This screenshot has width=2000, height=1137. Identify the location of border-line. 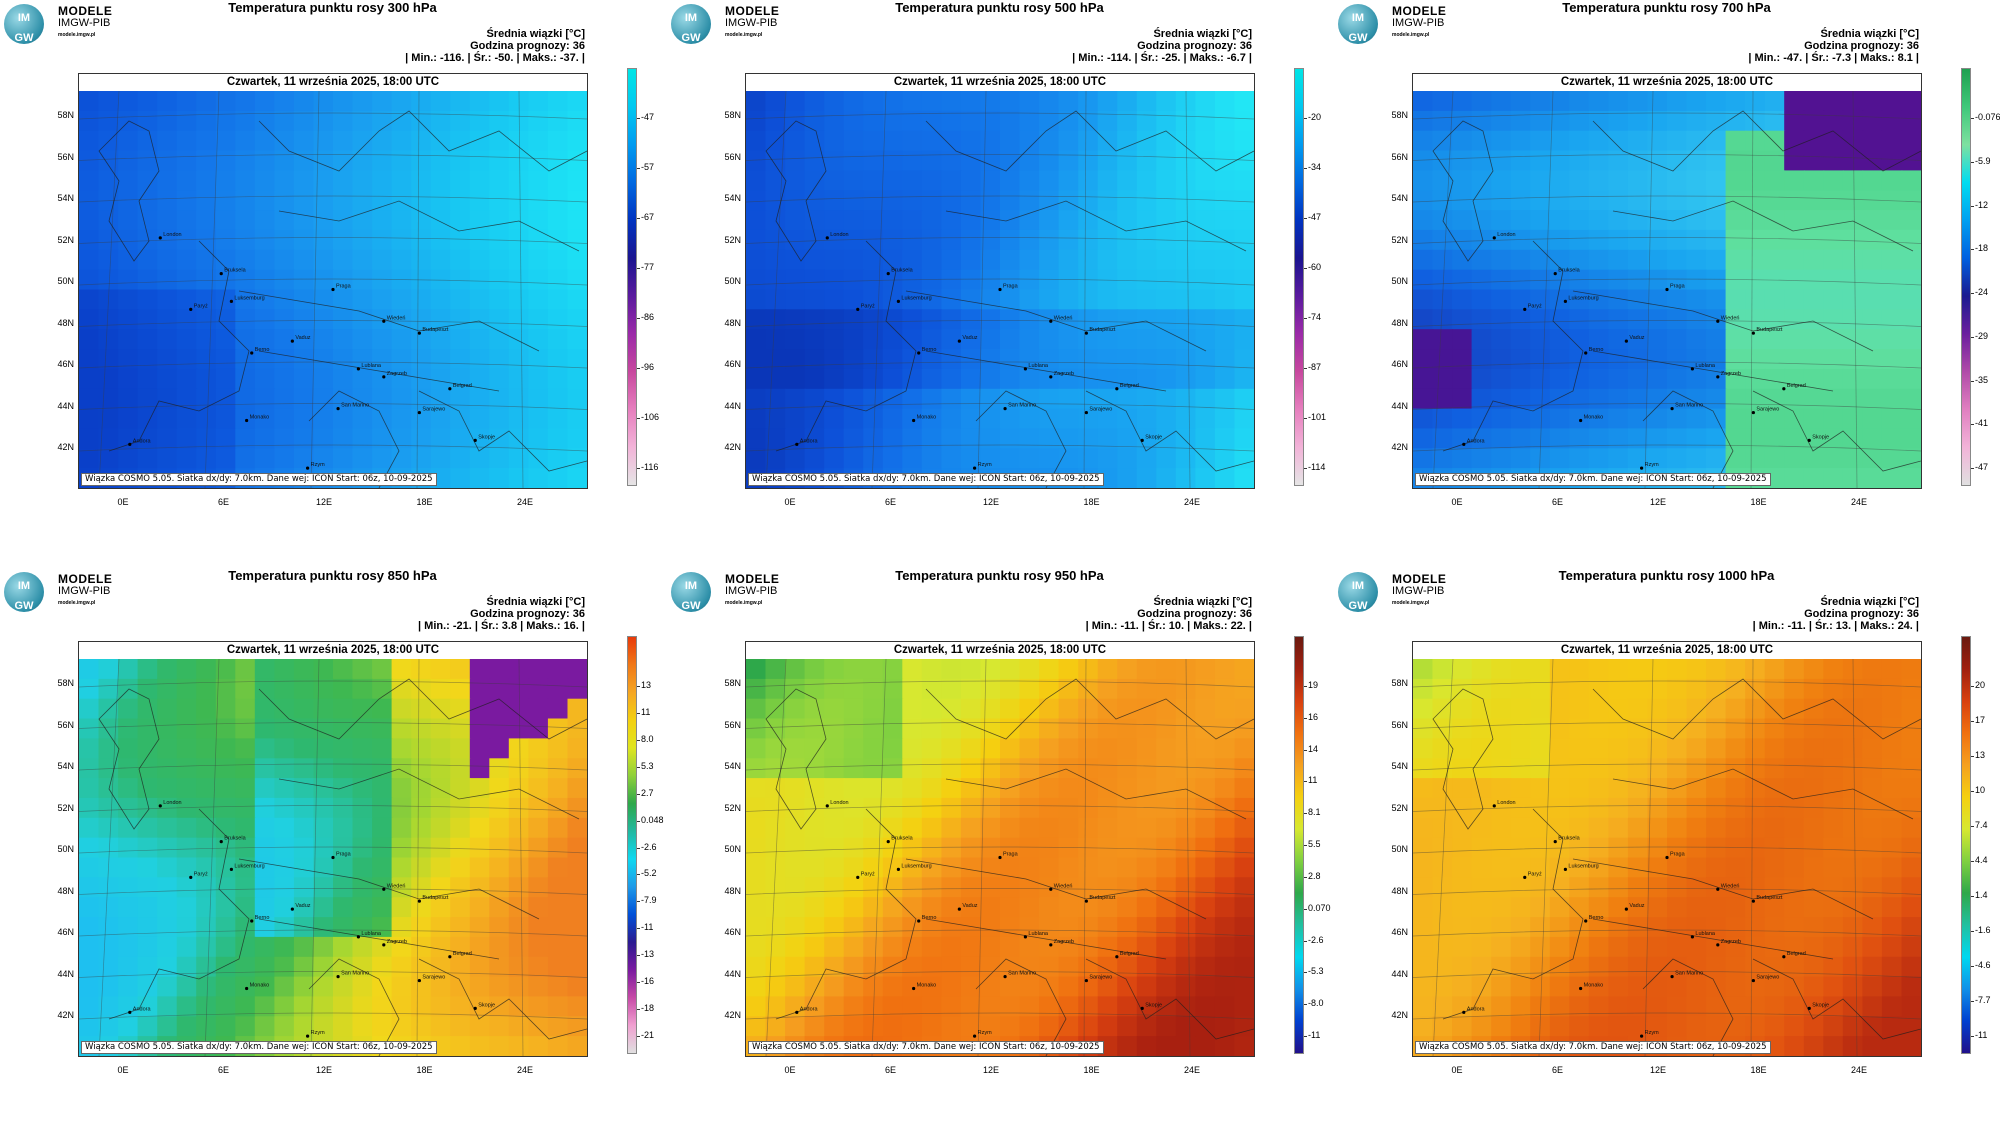
(1688, 1007).